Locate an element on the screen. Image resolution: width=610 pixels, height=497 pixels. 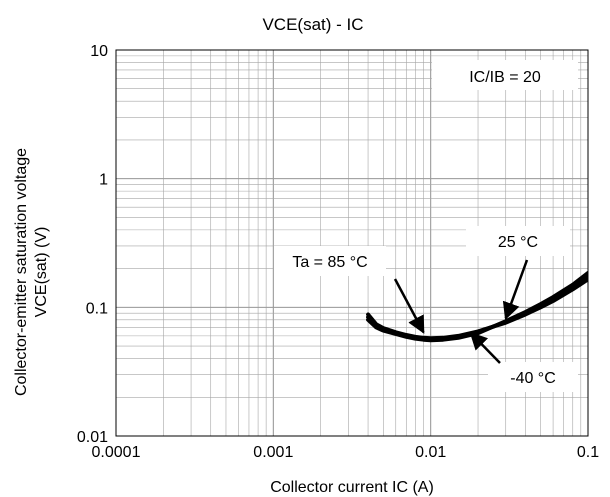
x-tick-label: 0.01 is located at coordinates (430, 452).